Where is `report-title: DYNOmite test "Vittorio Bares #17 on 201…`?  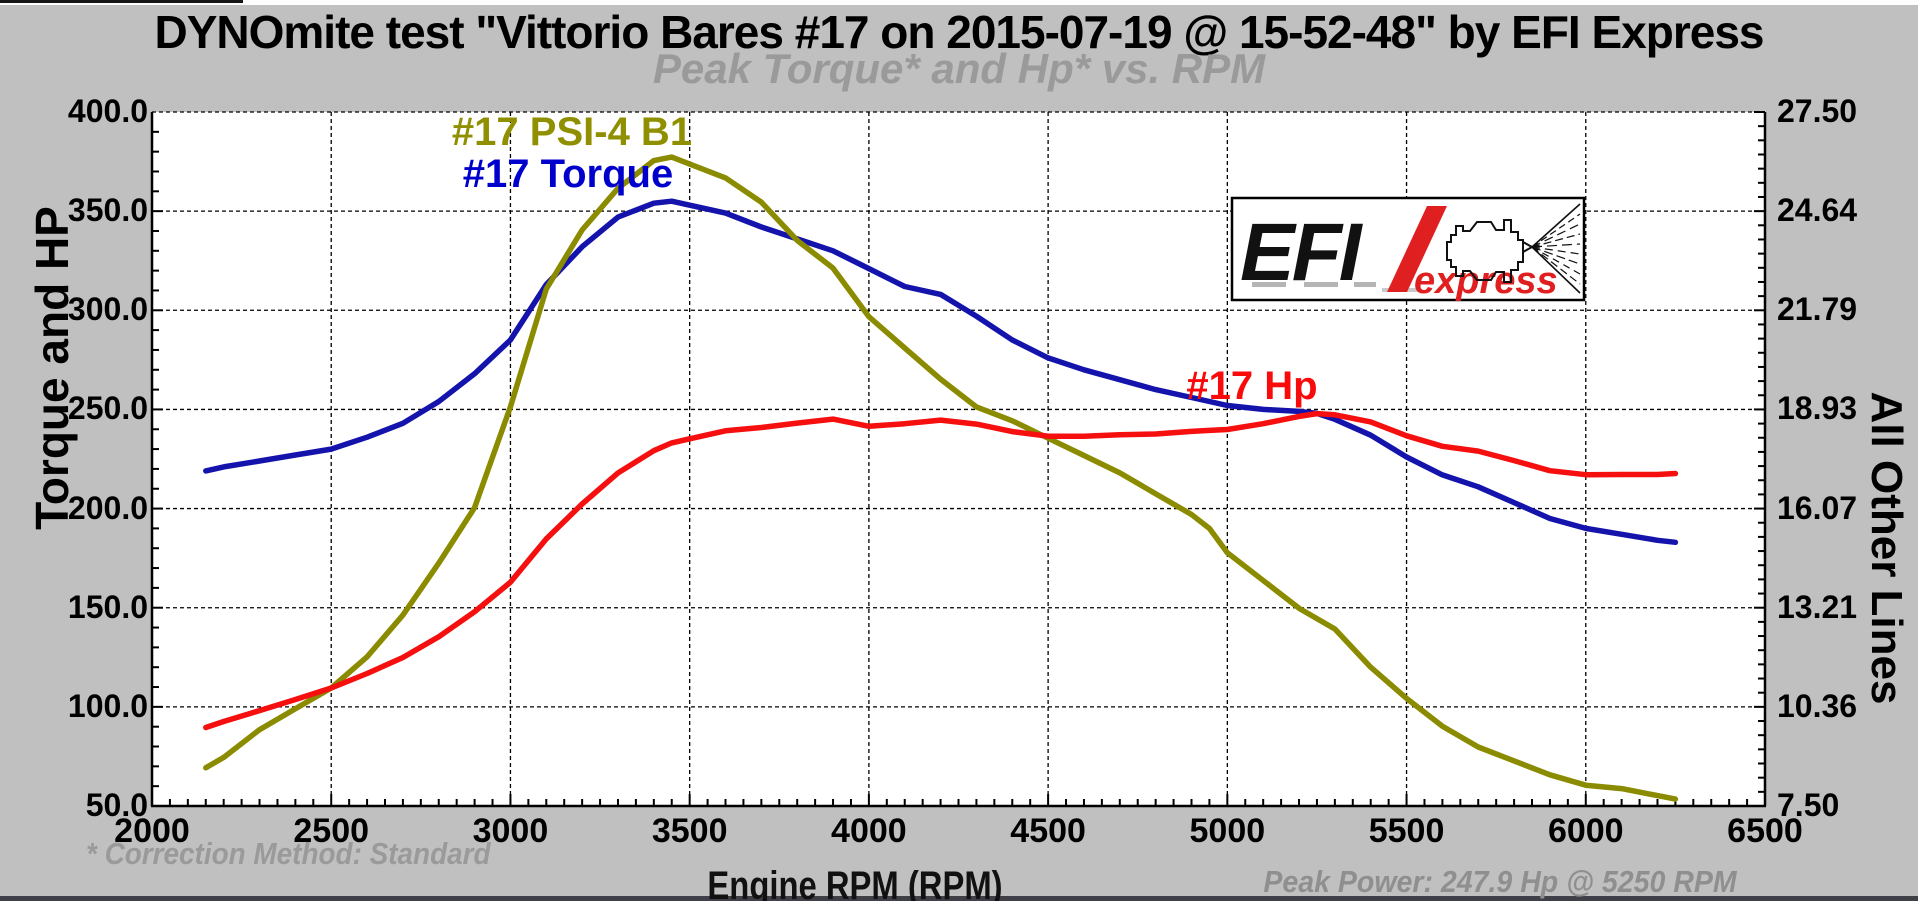 report-title: DYNOmite test "Vittorio Bares #17 on 201… is located at coordinates (959, 32).